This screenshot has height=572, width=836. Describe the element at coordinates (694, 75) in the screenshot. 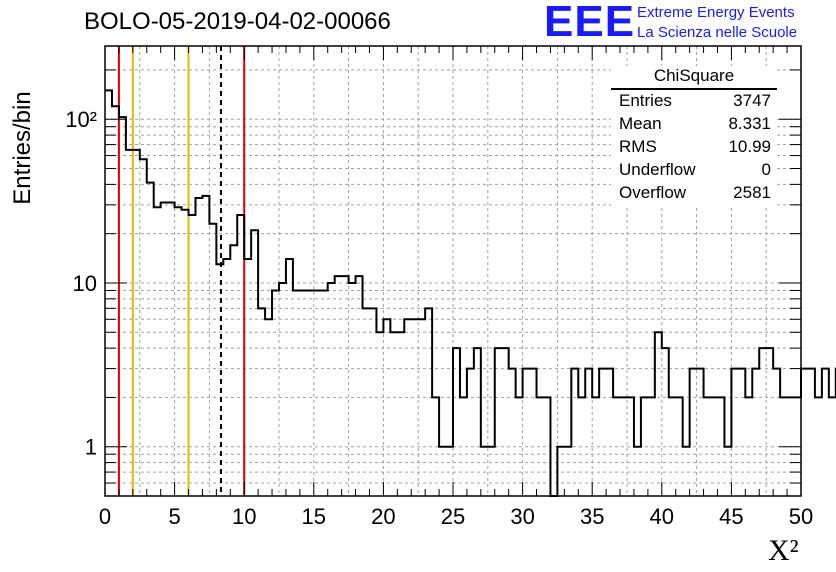

I see `stats-title: ChiSquare` at that location.